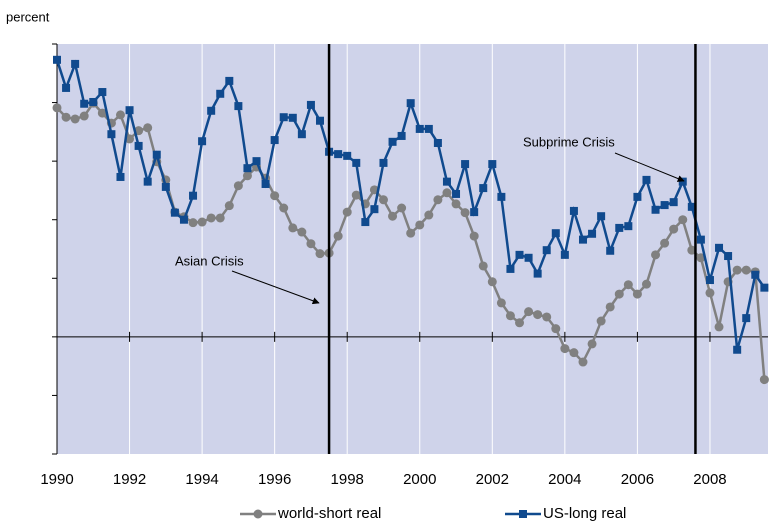 This screenshot has width=770, height=524. I want to click on x-tick-label: 2002, so click(492, 479).